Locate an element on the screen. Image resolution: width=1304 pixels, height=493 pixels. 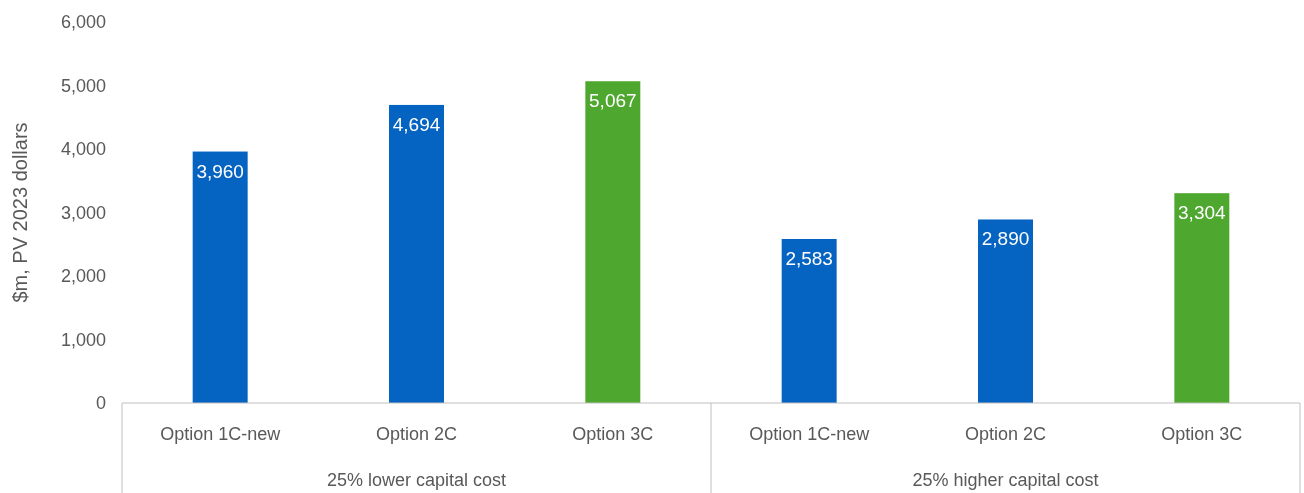
text: 25% higher capital cost is located at coordinates (1005, 480).